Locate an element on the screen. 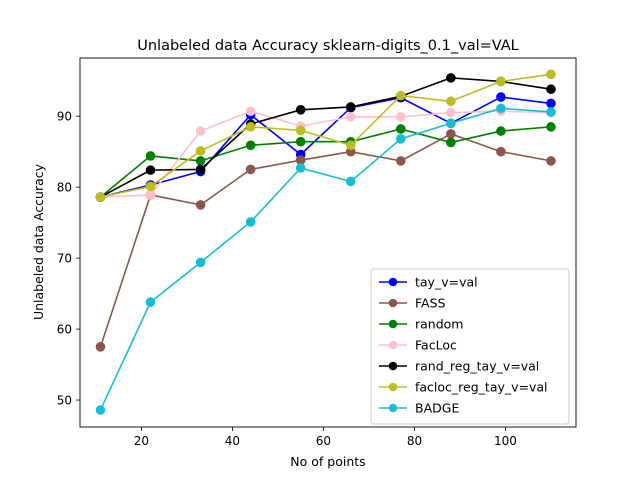  legend-entry: random is located at coordinates (421, 324).